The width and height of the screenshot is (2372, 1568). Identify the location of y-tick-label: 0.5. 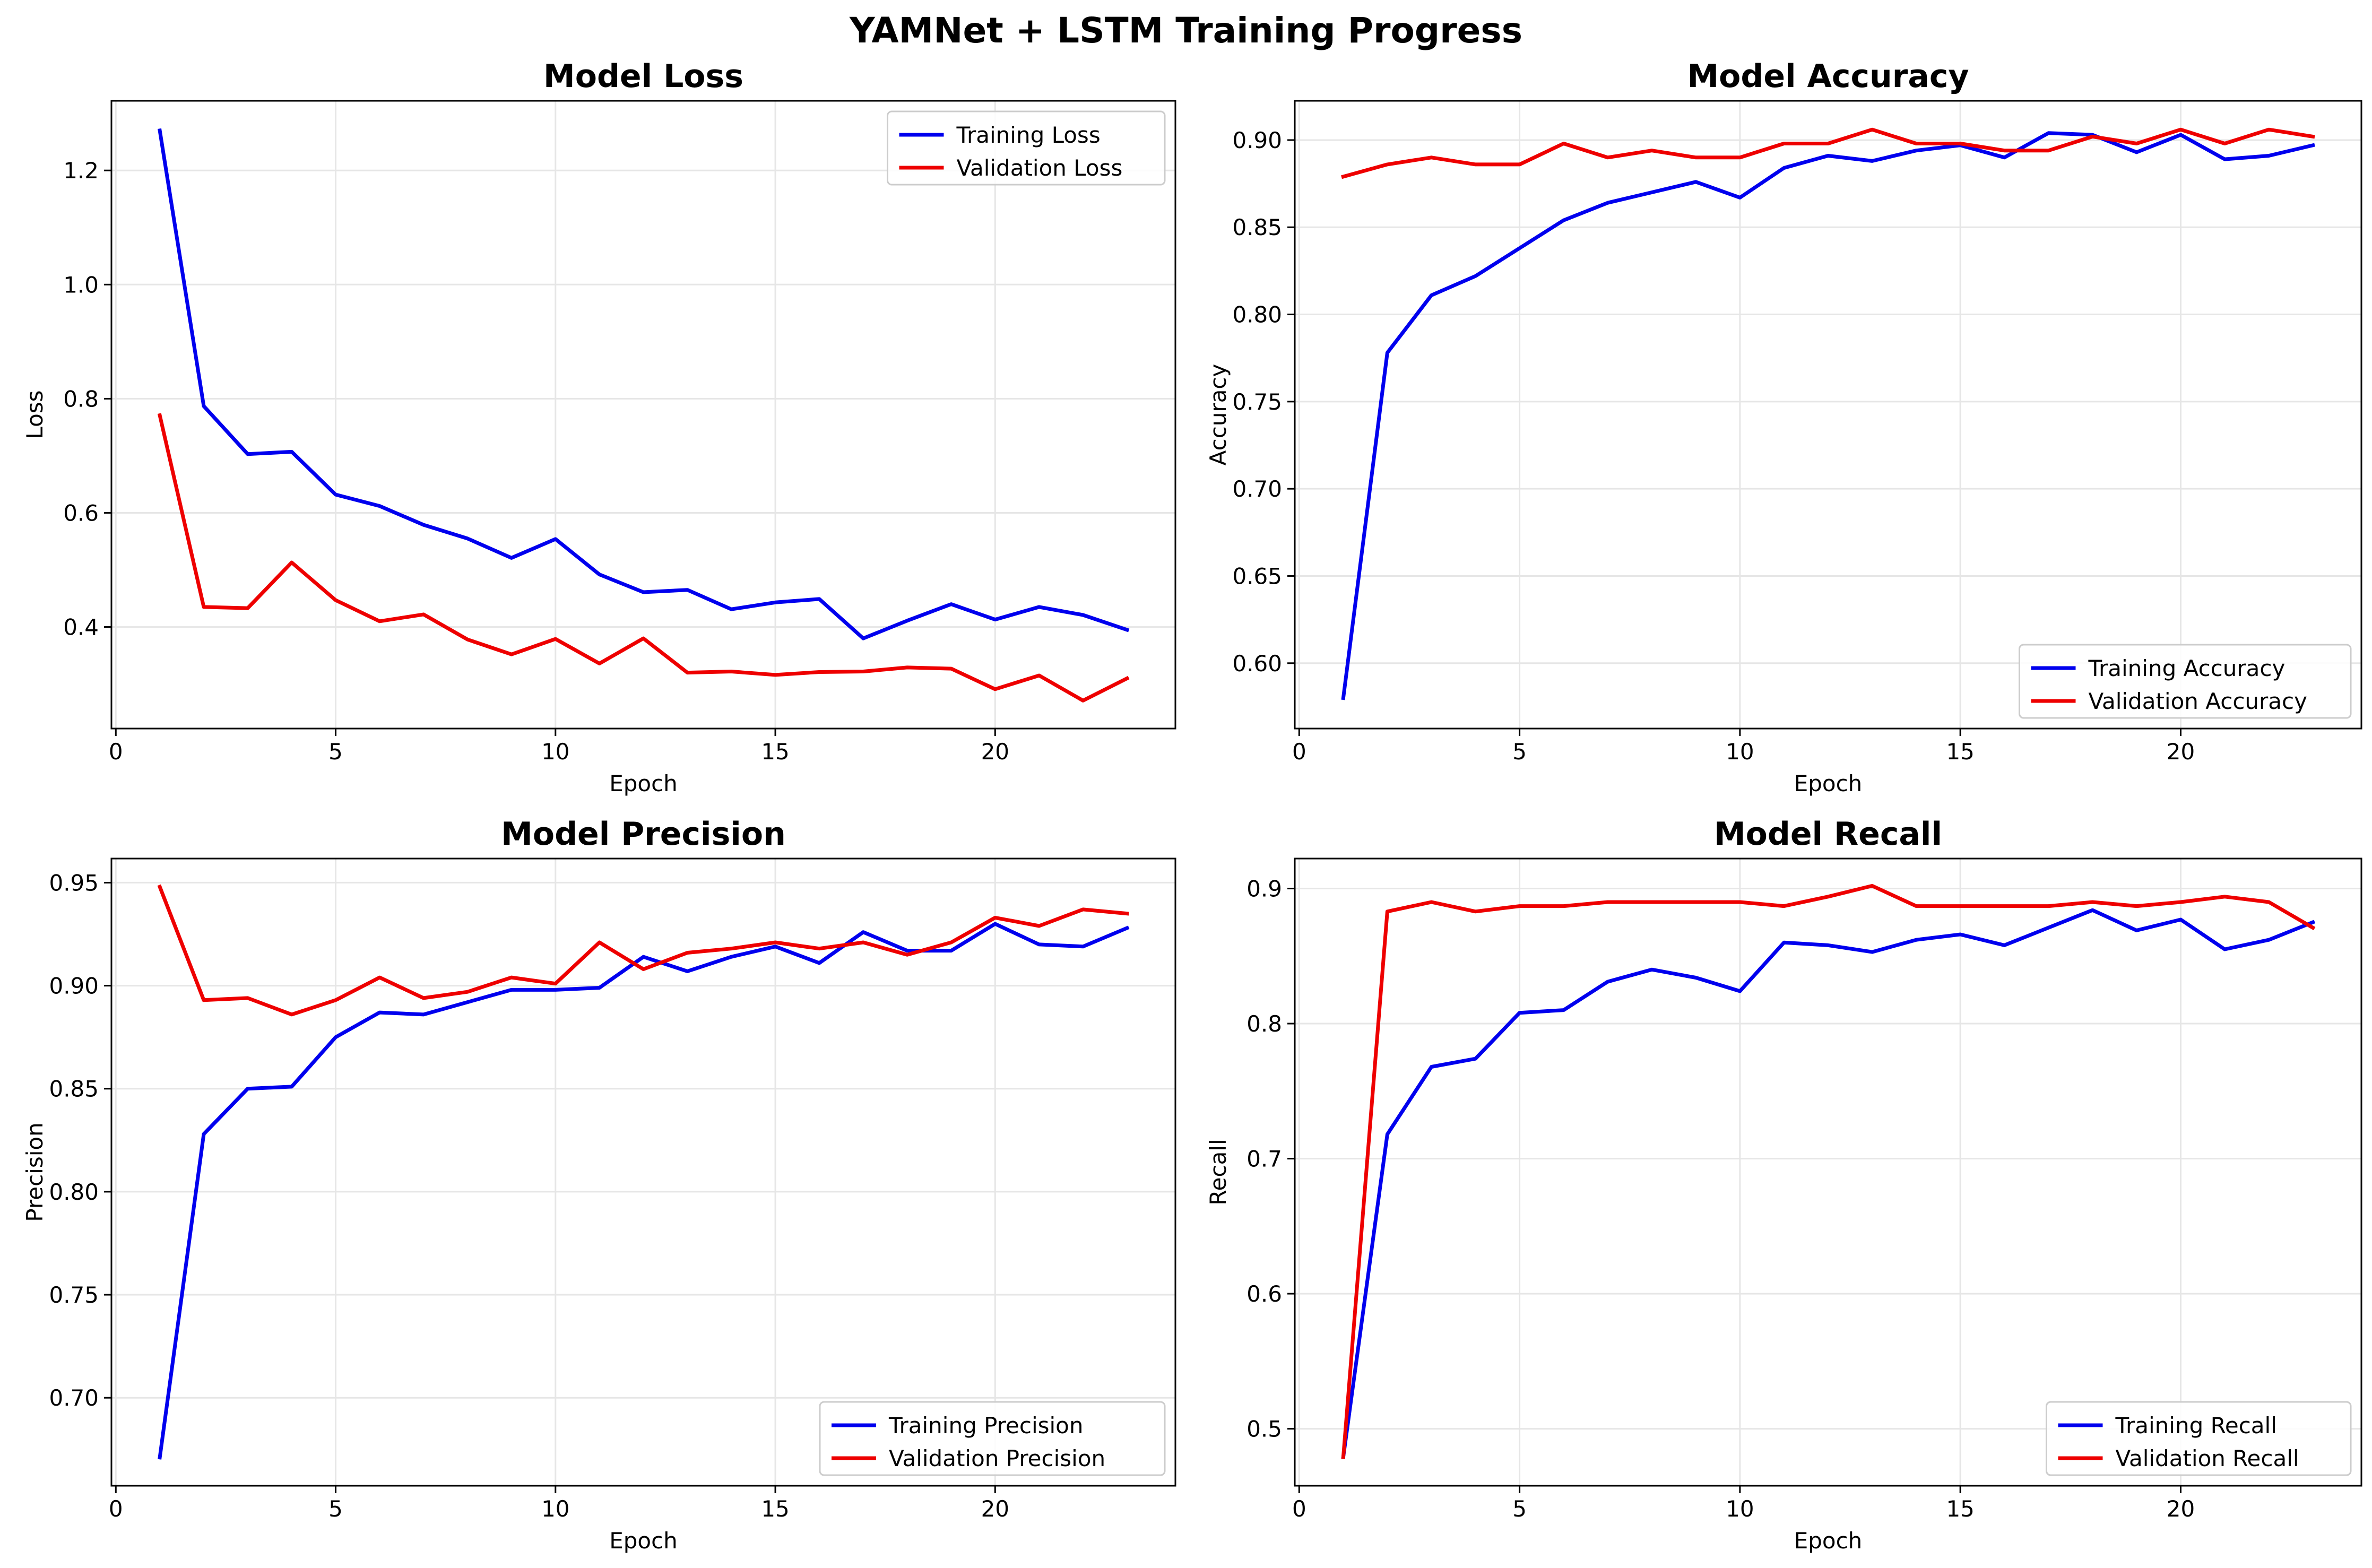
(1264, 1429).